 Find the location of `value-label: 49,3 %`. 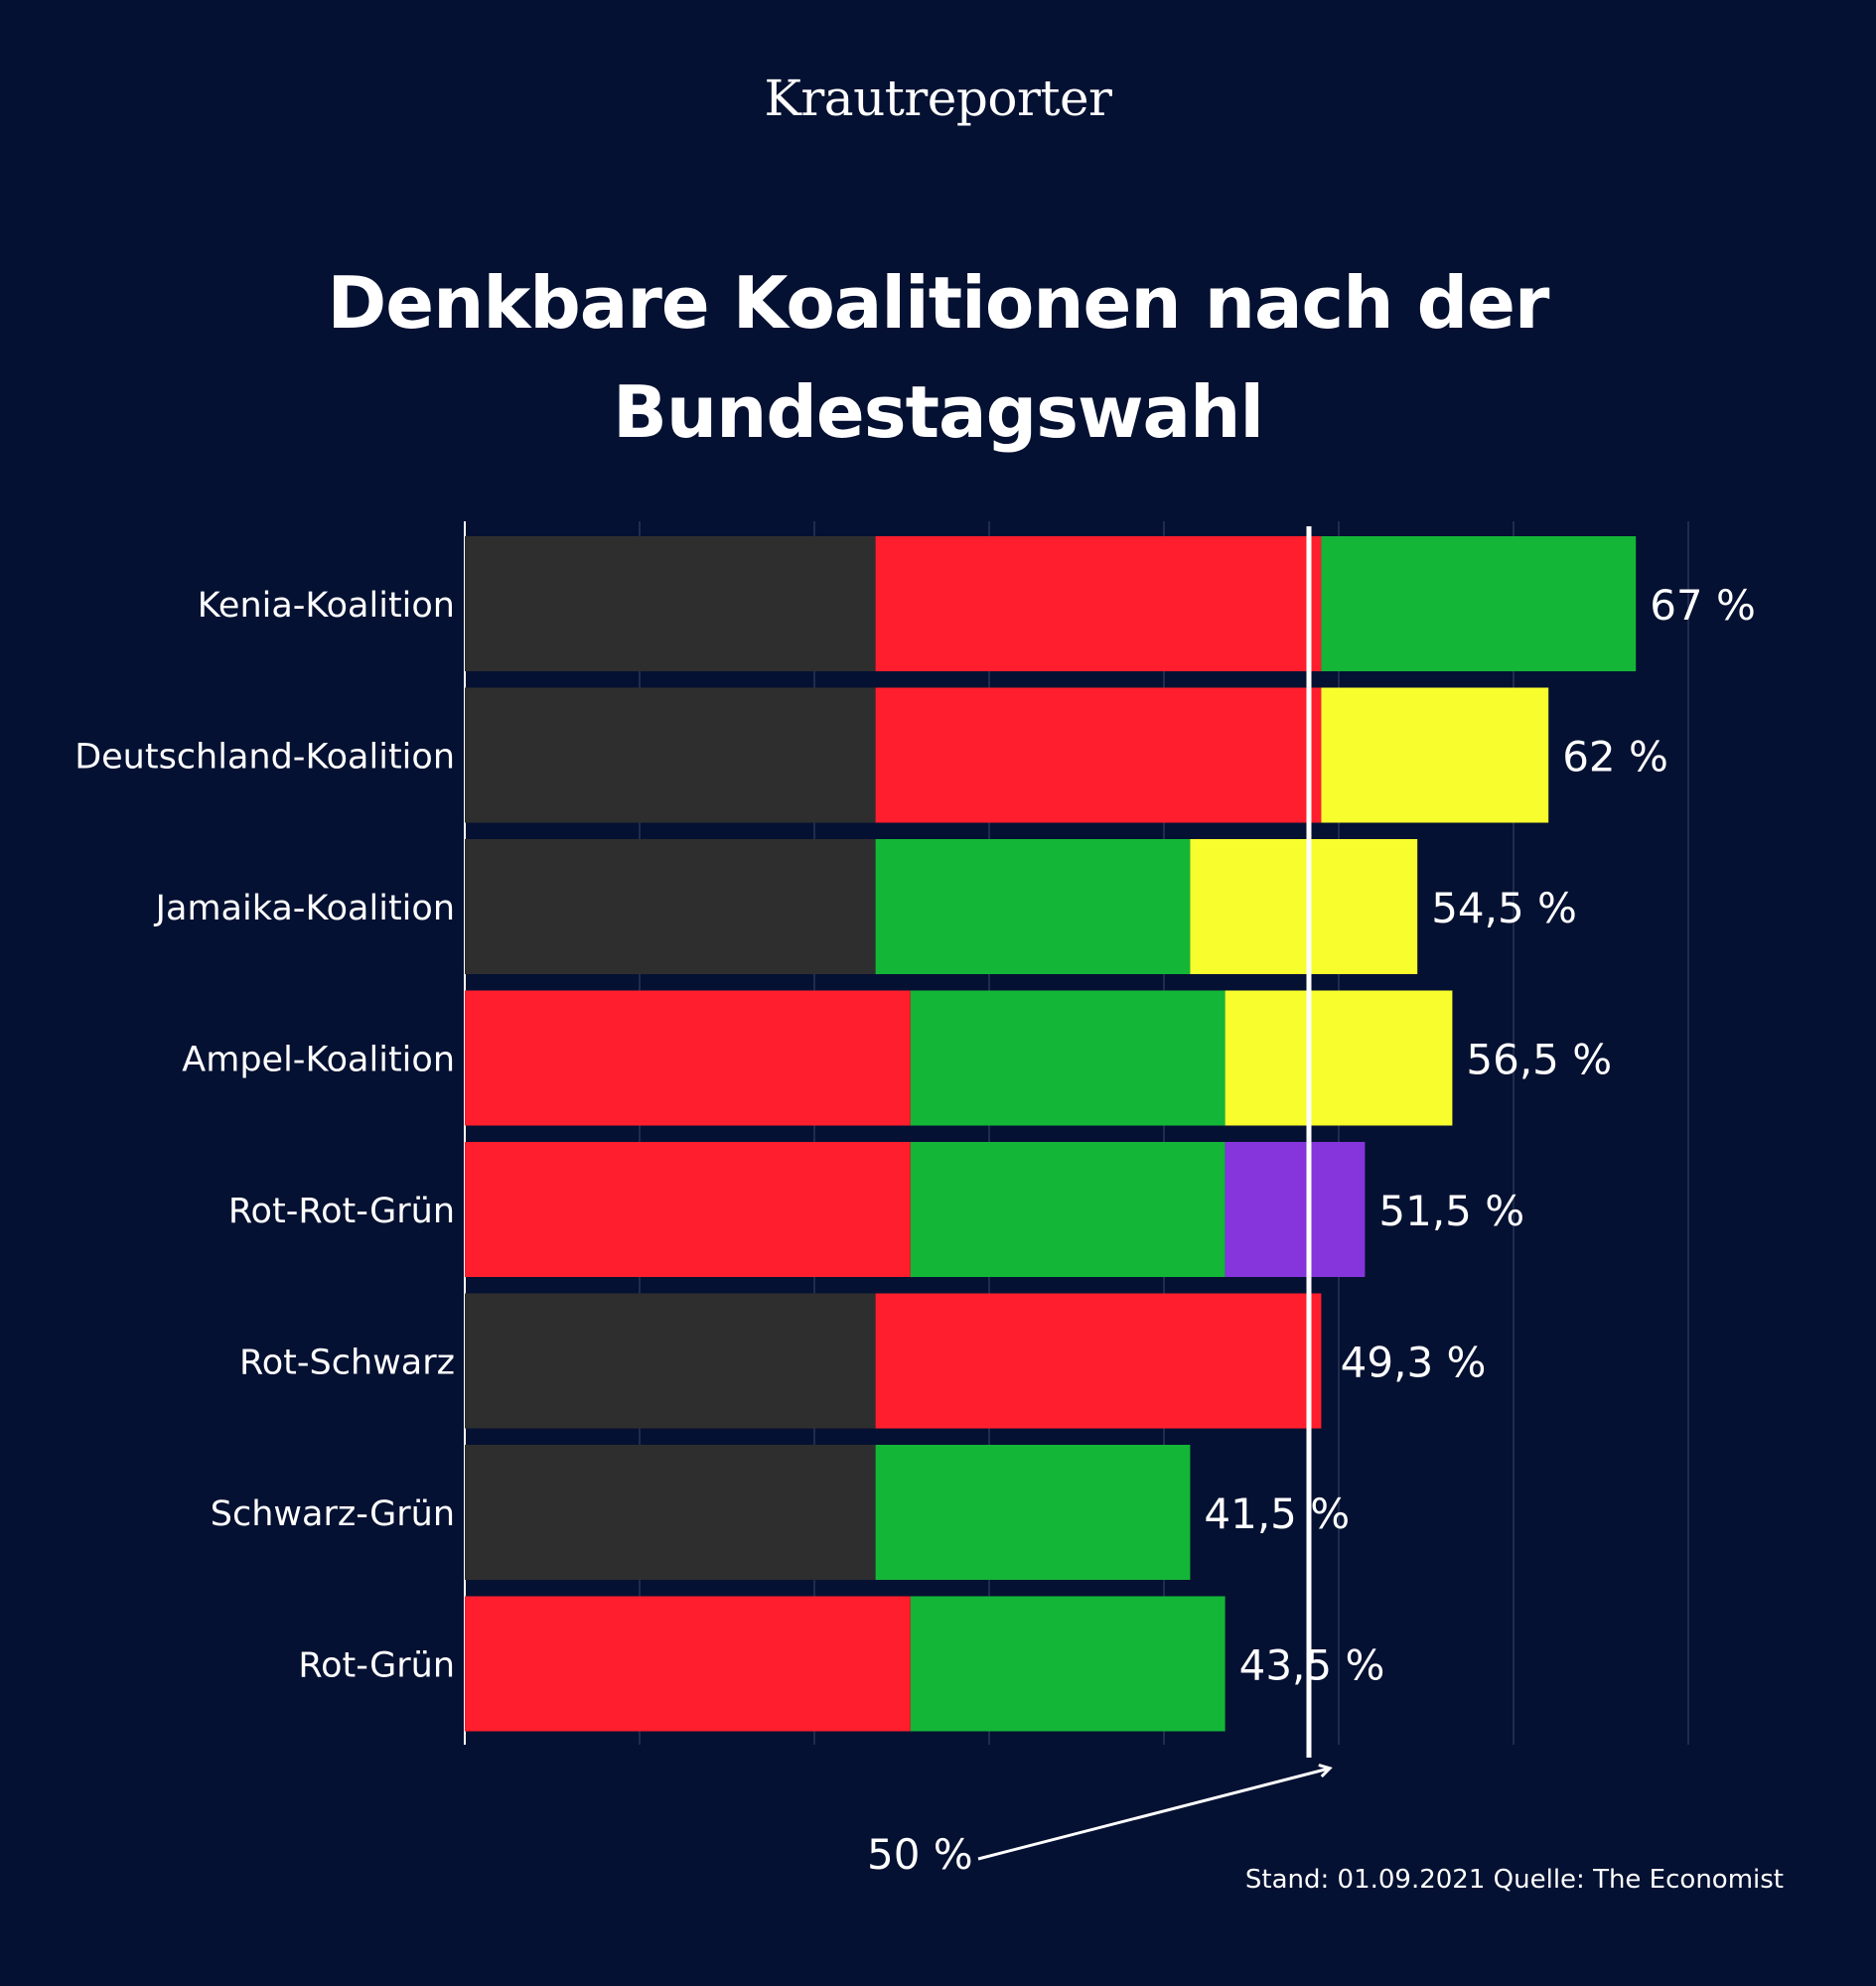

value-label: 49,3 % is located at coordinates (1414, 1363).